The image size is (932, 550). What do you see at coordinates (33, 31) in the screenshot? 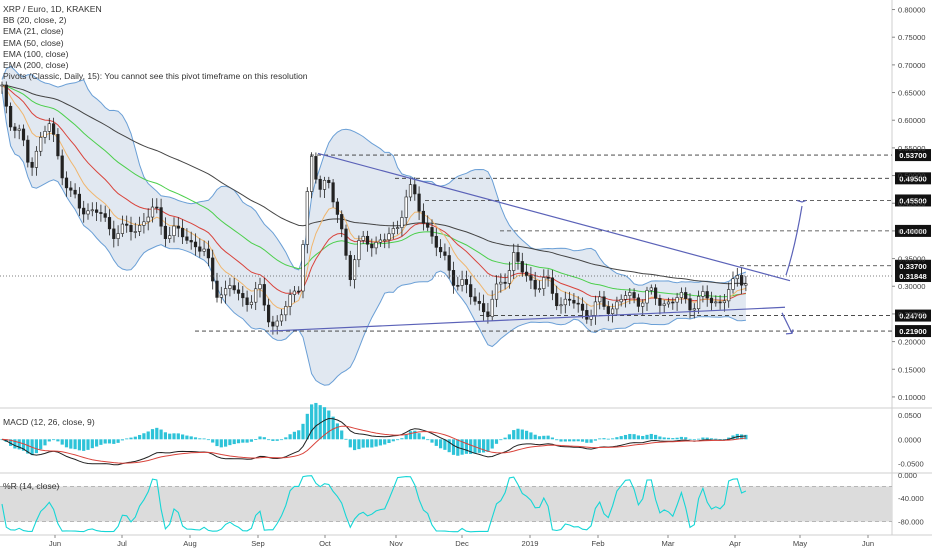
I see `legend-ema21: EMA (21, close)` at bounding box center [33, 31].